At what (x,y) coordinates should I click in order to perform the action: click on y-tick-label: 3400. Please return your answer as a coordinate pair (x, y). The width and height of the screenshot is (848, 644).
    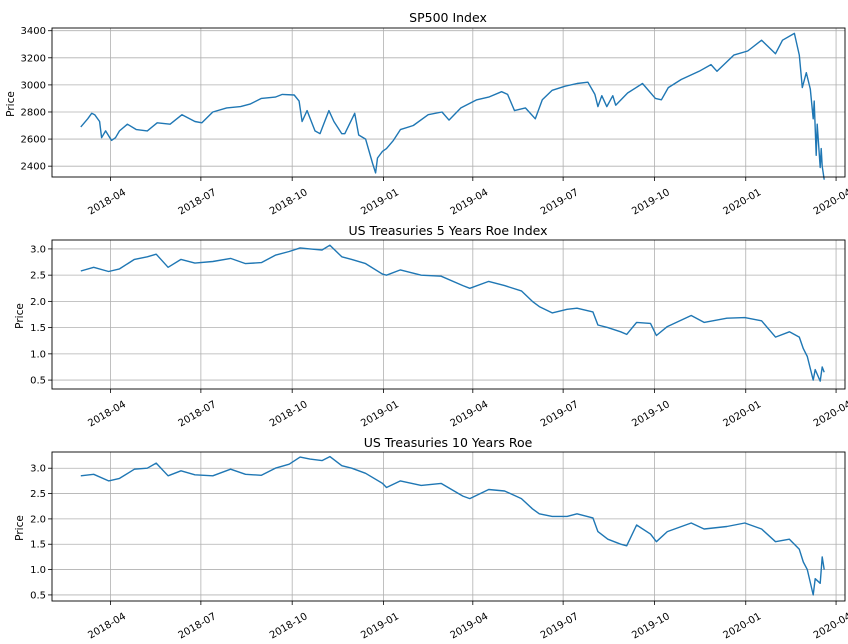
    Looking at the image, I should click on (33, 31).